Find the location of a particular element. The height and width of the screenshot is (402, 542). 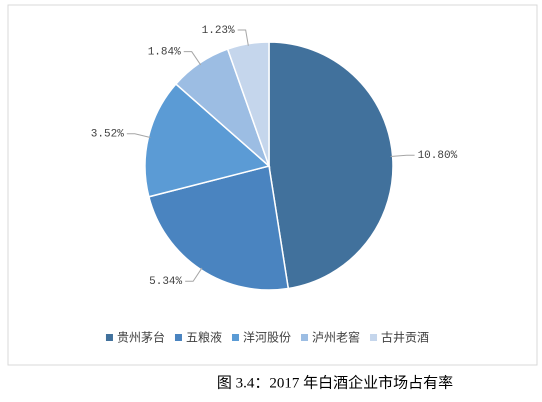

data-label: 1.23% is located at coordinates (218, 31).